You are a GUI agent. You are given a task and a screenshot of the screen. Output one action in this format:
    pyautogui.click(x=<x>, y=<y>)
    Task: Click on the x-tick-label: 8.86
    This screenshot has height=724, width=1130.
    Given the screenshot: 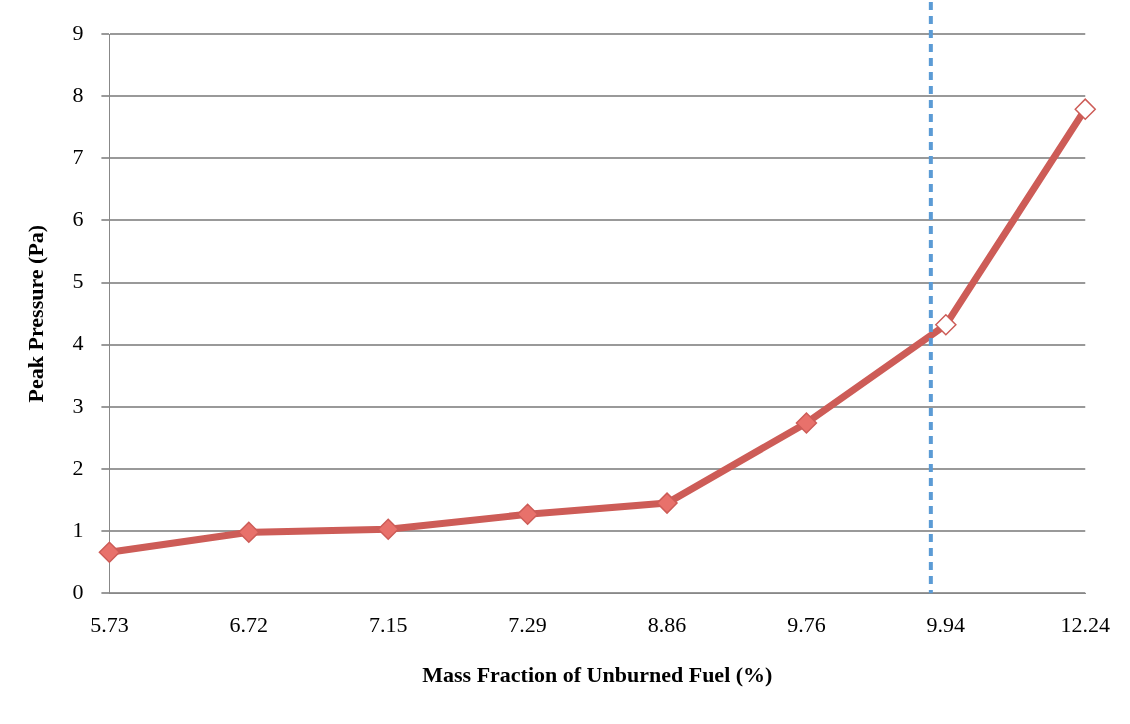 What is the action you would take?
    pyautogui.click(x=667, y=625)
    